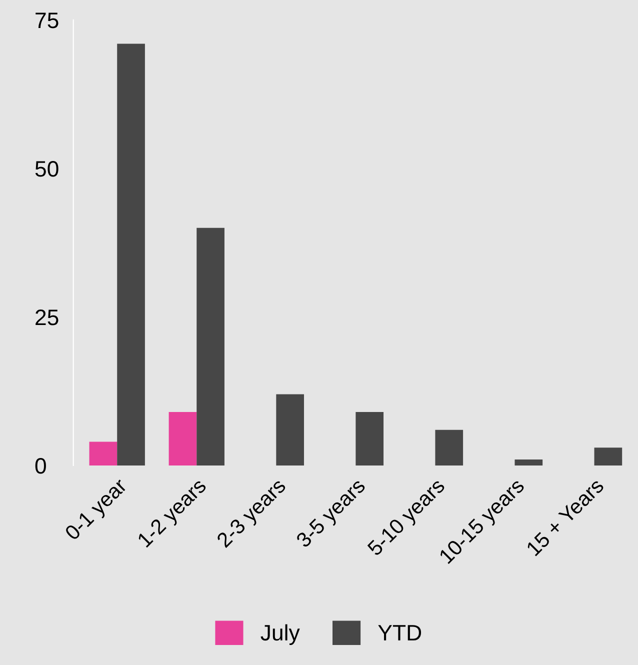 The height and width of the screenshot is (665, 638). I want to click on y-tick-label: 25, so click(47, 318).